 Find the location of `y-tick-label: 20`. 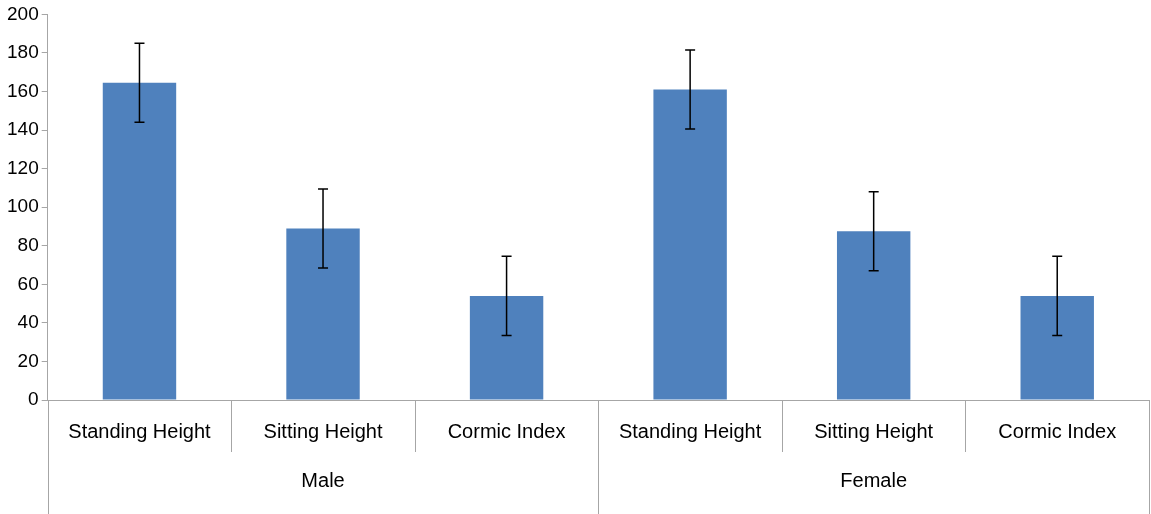

y-tick-label: 20 is located at coordinates (28, 360).